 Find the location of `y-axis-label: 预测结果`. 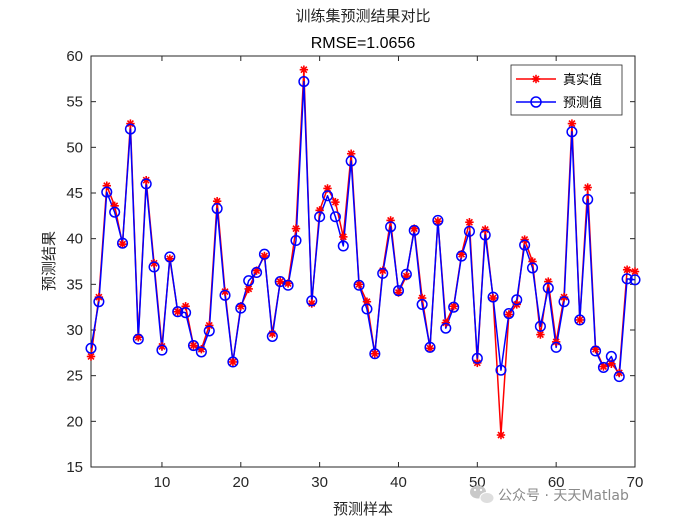

y-axis-label: 预测结果 is located at coordinates (49, 261).